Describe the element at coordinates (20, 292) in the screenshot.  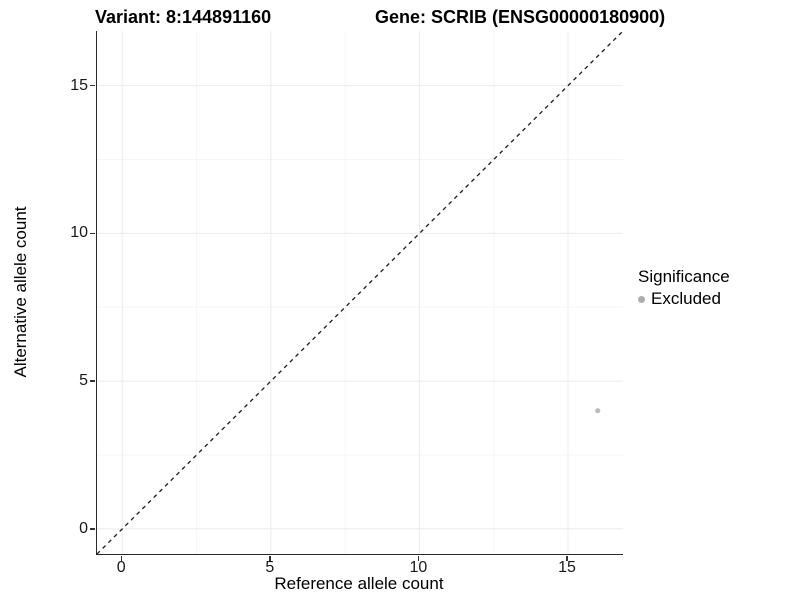
I see `y-axis-title: Alternative allele count` at that location.